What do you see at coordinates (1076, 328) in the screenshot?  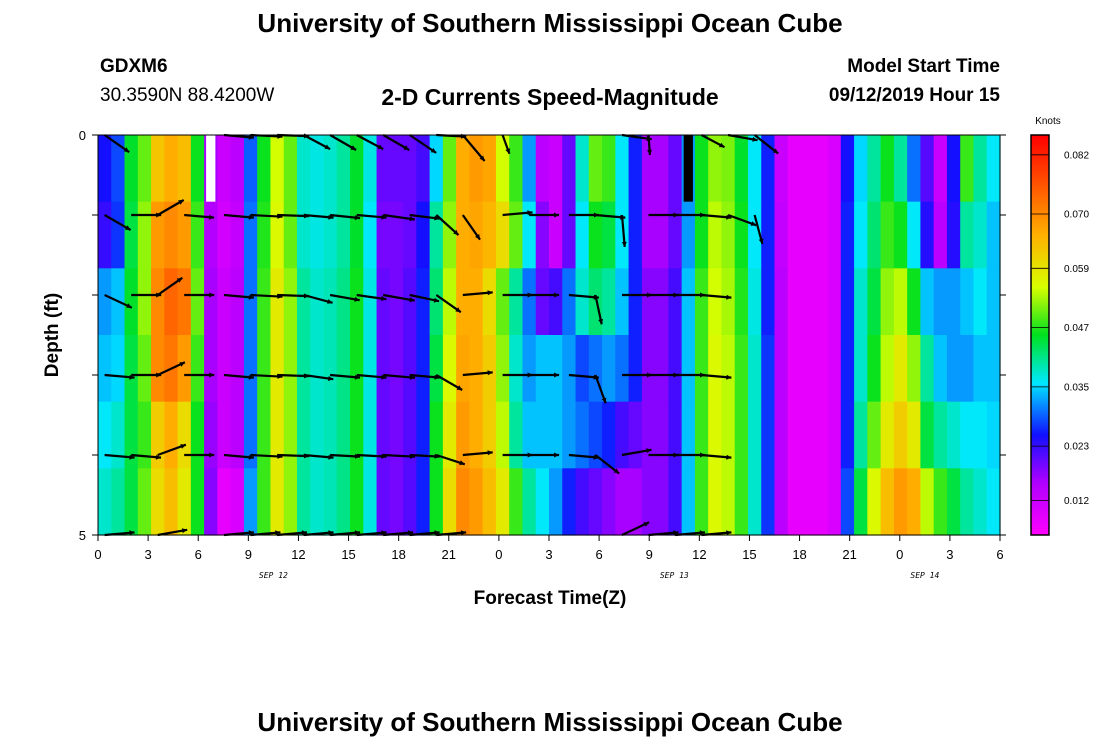 I see `colorbar-tick-label: 0.047` at bounding box center [1076, 328].